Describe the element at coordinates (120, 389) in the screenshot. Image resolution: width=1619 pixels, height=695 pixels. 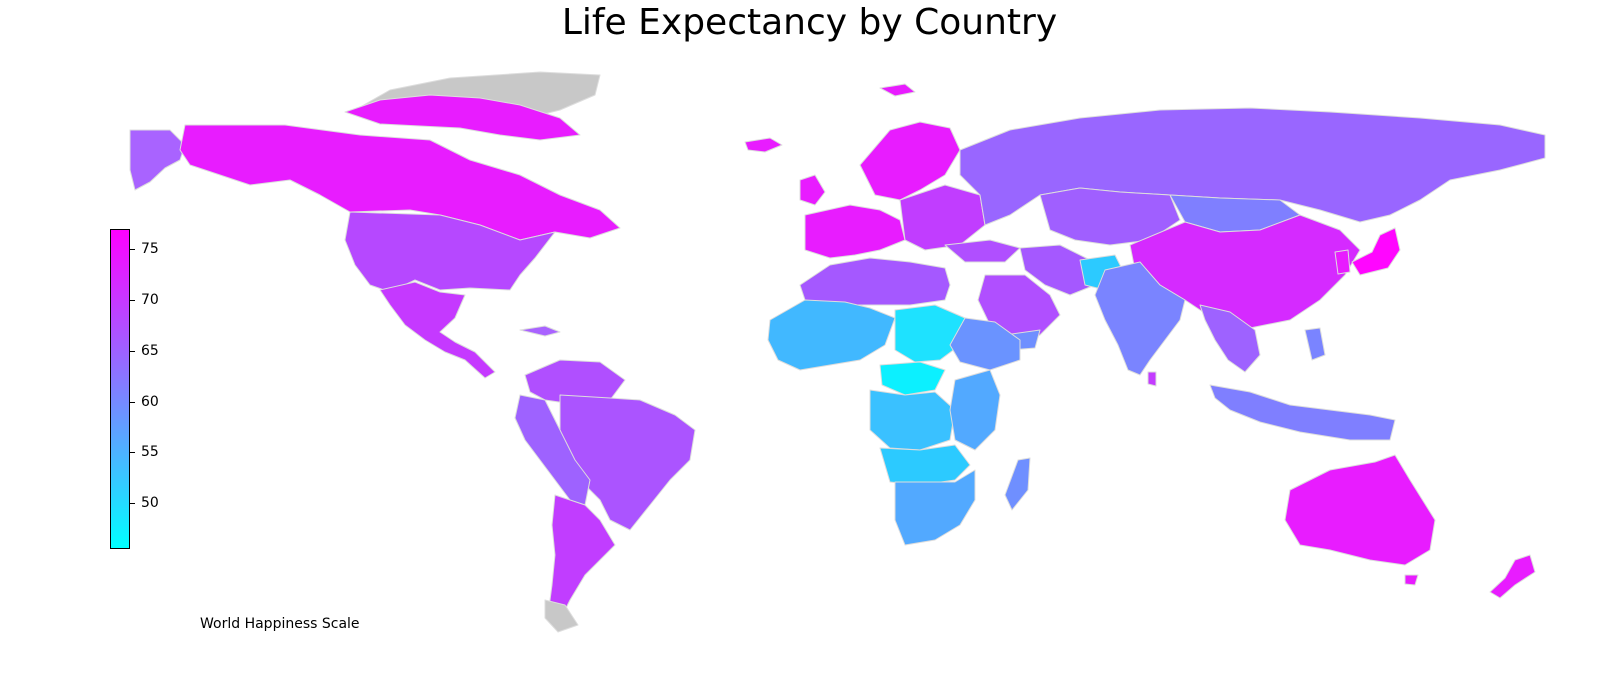
I see `colorbar` at that location.